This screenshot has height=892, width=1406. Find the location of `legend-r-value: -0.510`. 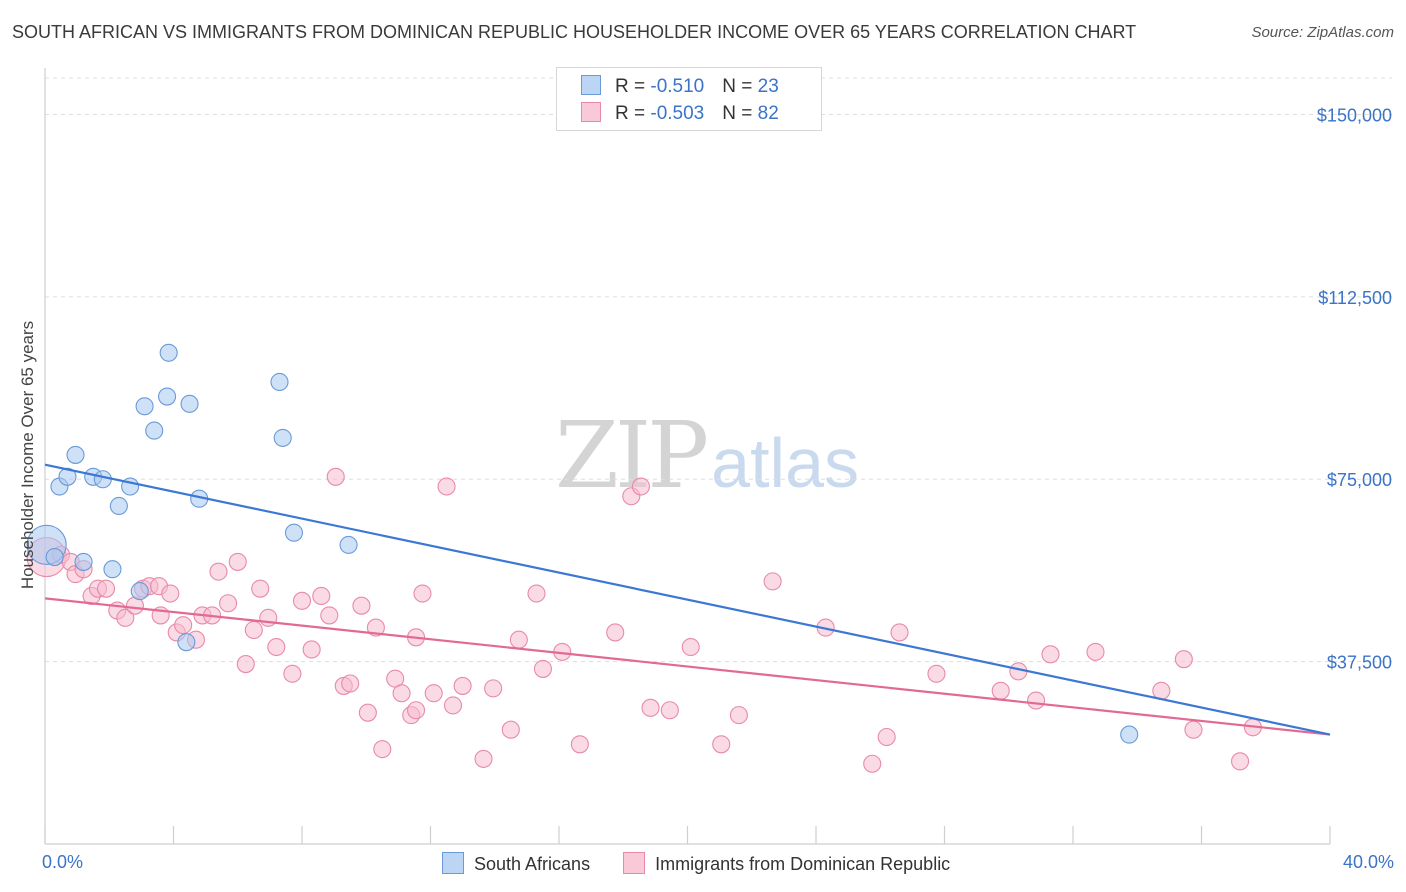

legend-r-value: -0.510 is located at coordinates (677, 86).